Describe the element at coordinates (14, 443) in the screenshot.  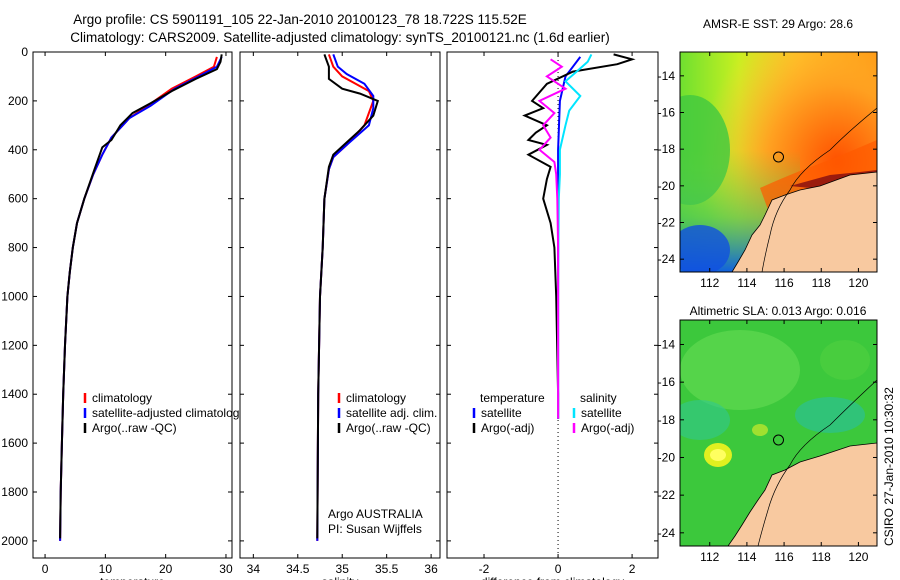
I see `y-tick-label: 1600` at that location.